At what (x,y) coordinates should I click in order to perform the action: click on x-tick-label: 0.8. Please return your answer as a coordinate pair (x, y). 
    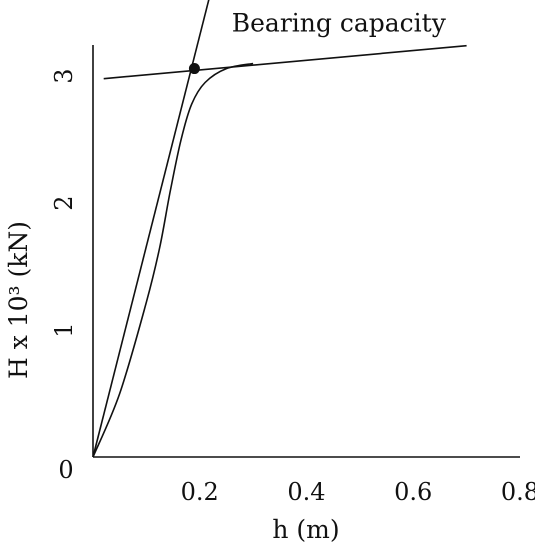
    Looking at the image, I should click on (518, 492).